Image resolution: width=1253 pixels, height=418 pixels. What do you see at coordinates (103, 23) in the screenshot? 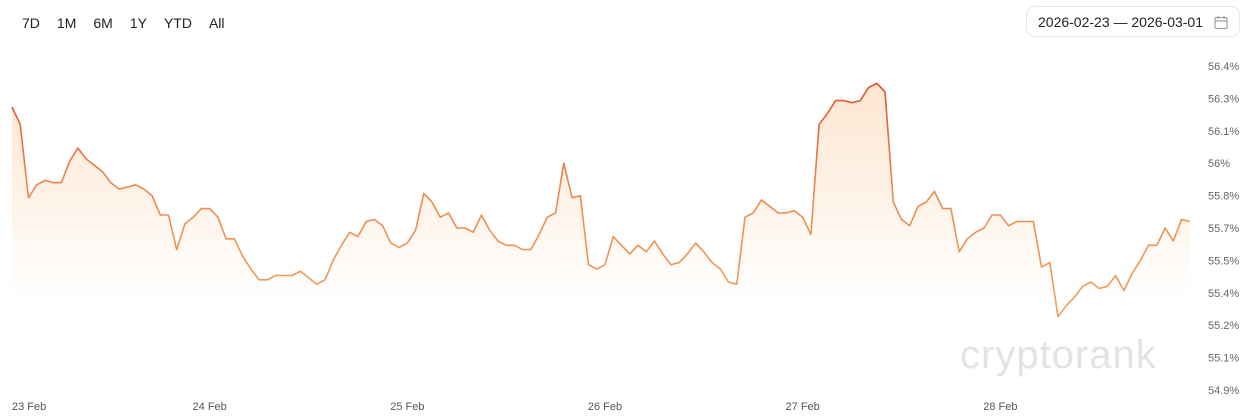
I see `range-6m-button: 6M` at bounding box center [103, 23].